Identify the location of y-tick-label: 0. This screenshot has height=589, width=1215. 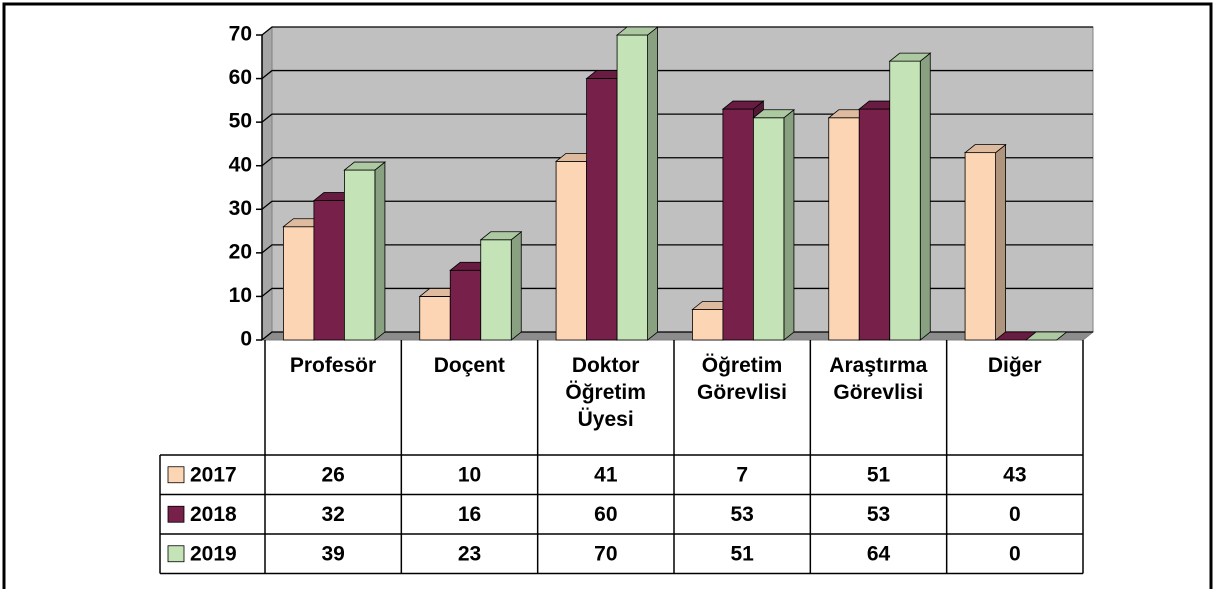
(246, 339).